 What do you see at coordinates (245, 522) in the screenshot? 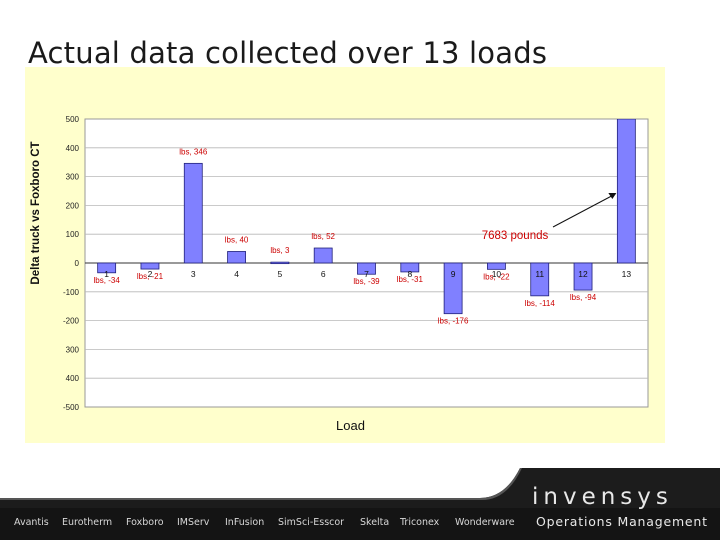
I see `brand-item: InFusion` at bounding box center [245, 522].